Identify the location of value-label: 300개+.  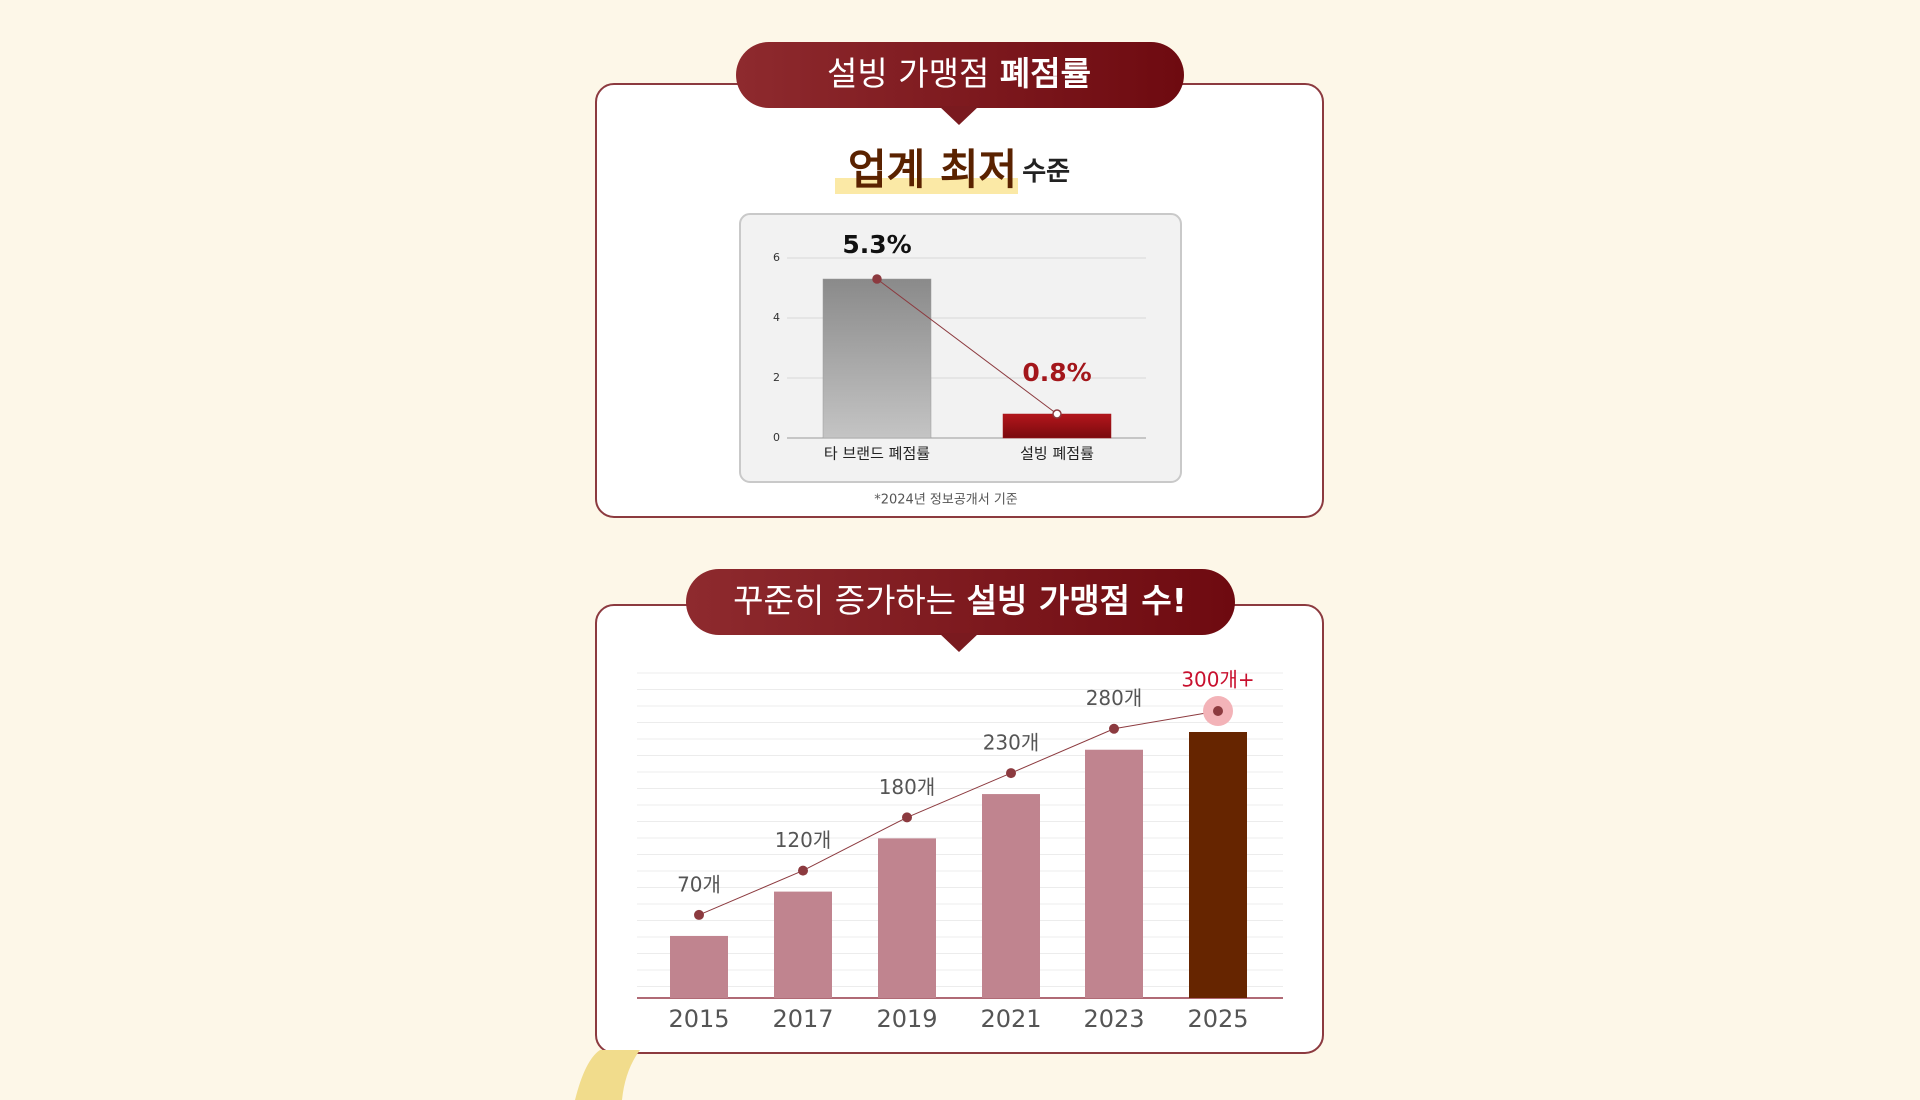
(1217, 680).